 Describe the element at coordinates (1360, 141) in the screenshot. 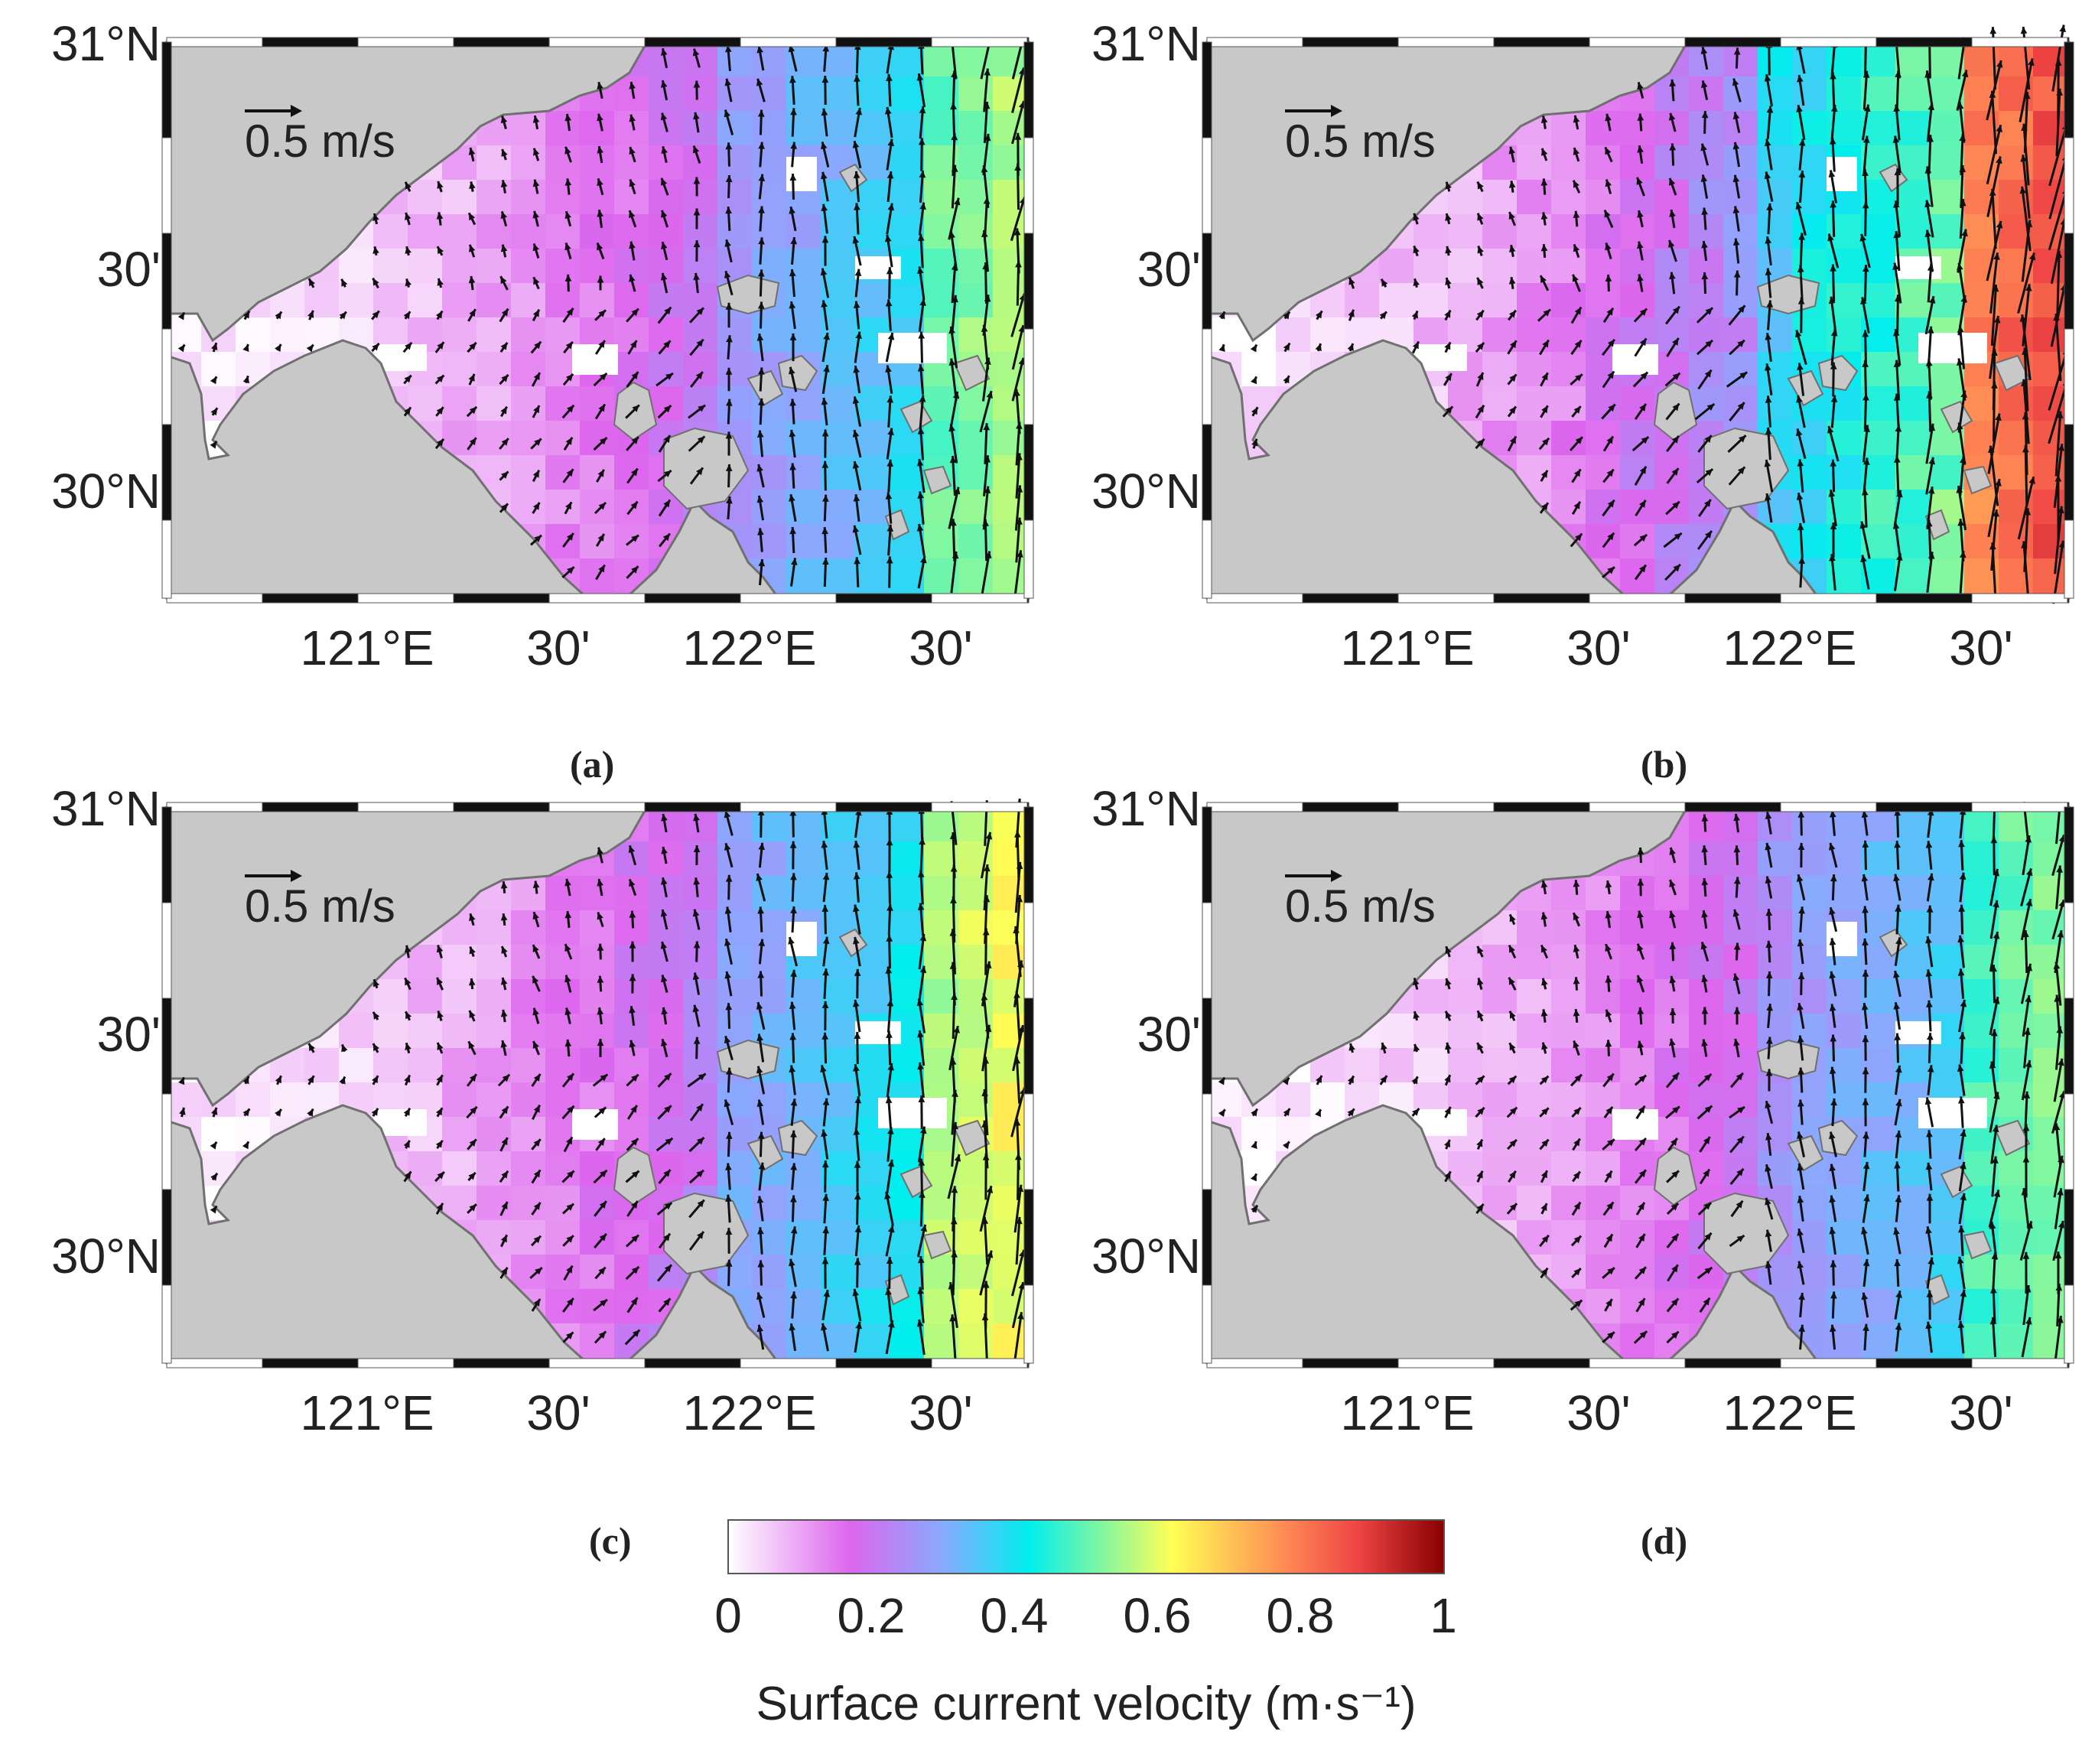

I see `scale-label-b: 0.5 m/s` at that location.